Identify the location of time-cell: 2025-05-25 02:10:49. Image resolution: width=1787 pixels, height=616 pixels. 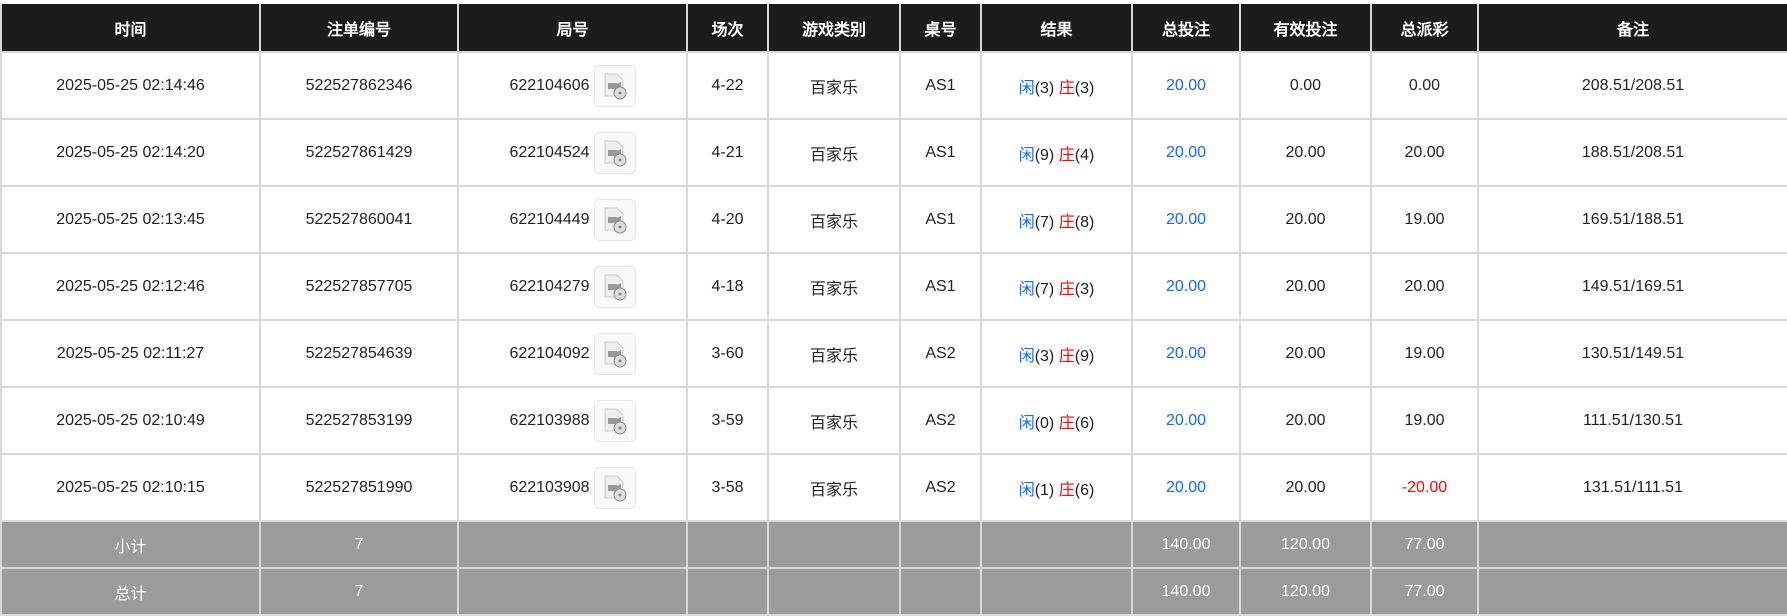
(130, 420).